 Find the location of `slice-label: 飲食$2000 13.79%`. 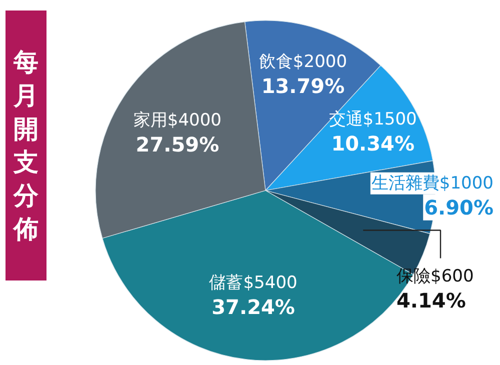

slice-label: 飲食$2000 13.79% is located at coordinates (303, 75).